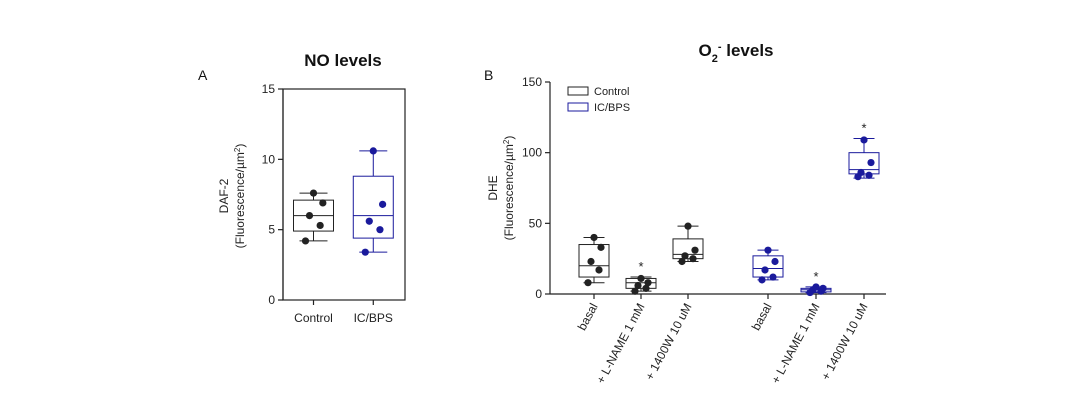  I want to click on panel-a-label: A, so click(203, 75).